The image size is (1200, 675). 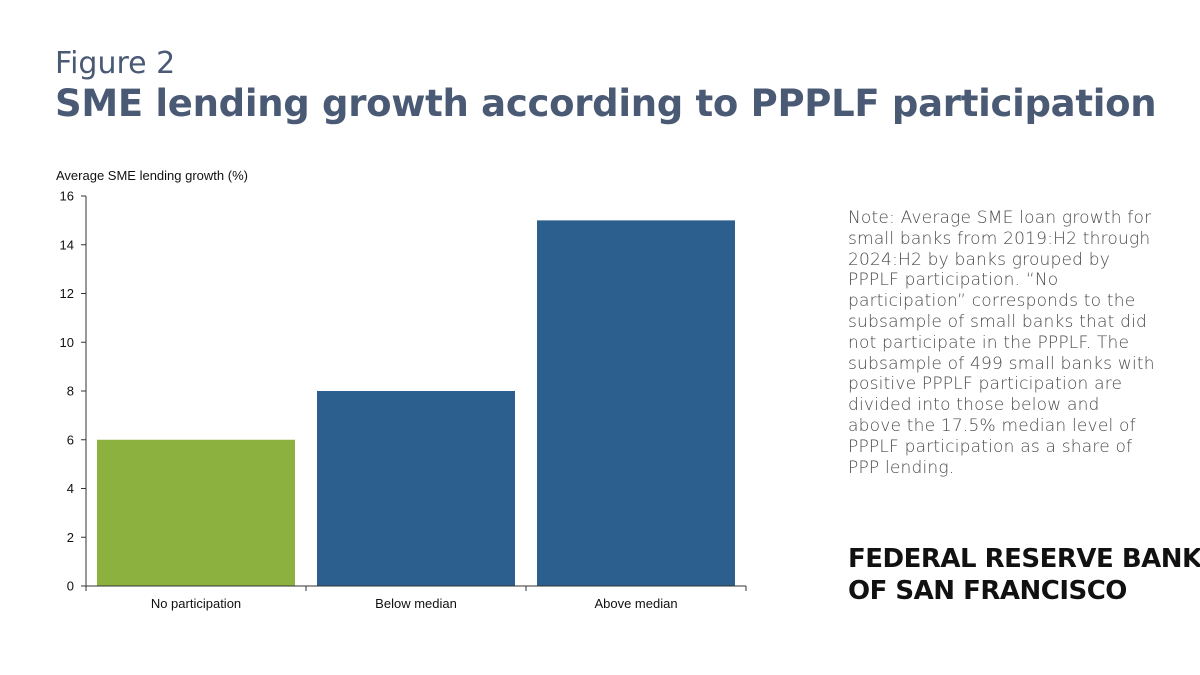 I want to click on brand-line-1: FEDERAL RESERVE BANK, so click(x=1024, y=559).